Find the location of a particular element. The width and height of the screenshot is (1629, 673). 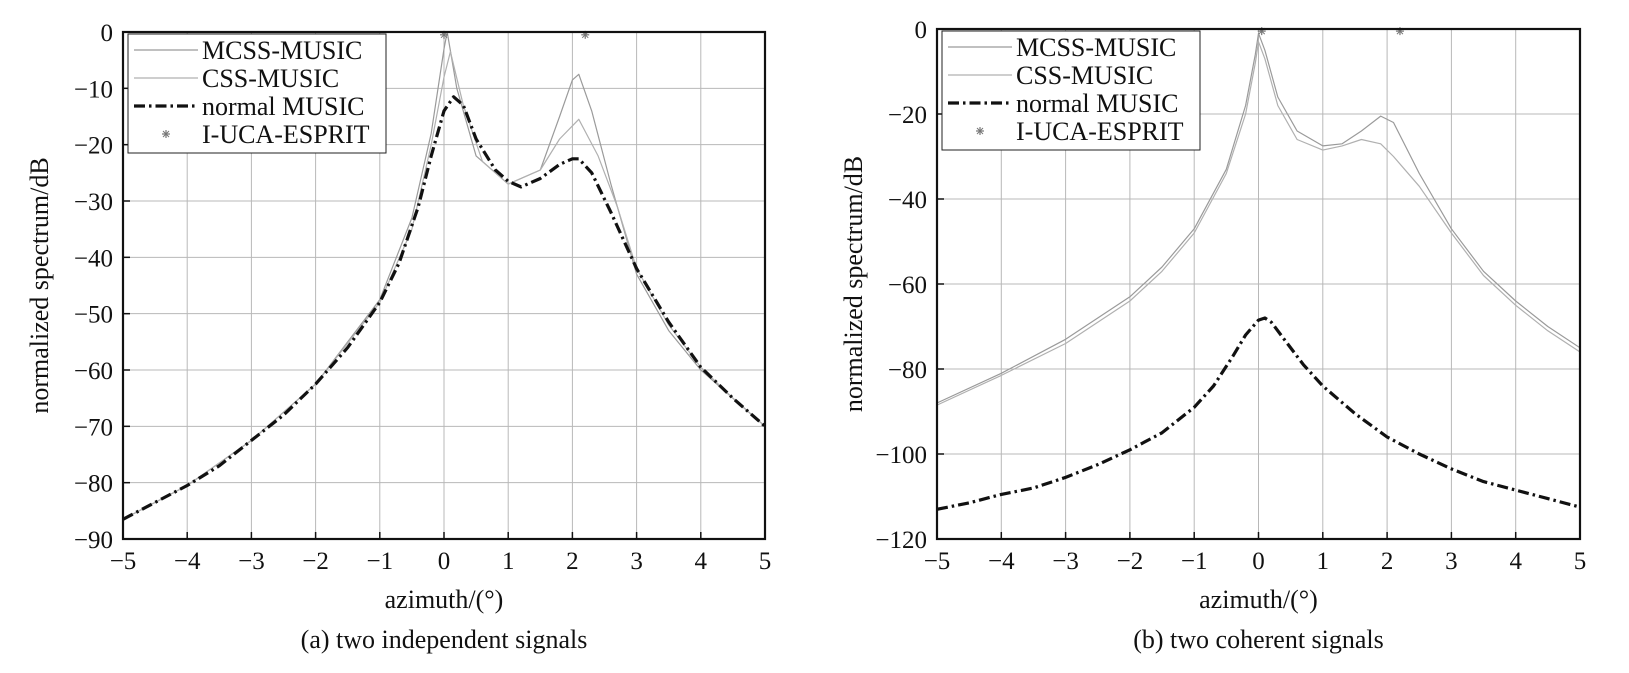

y-tick-label: −90 is located at coordinates (93, 540).